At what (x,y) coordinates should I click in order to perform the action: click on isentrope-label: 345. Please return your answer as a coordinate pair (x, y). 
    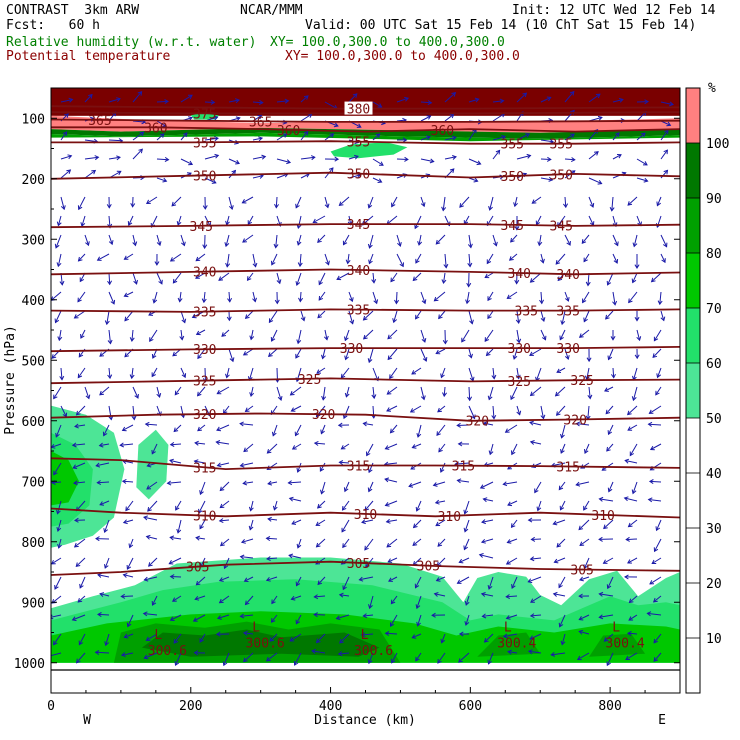
    Looking at the image, I should click on (560, 227).